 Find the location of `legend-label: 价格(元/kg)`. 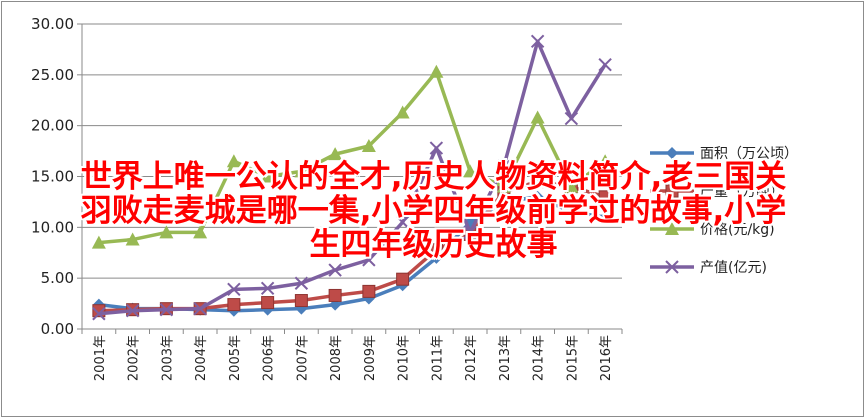

legend-label: 价格(元/kg) is located at coordinates (737, 230).